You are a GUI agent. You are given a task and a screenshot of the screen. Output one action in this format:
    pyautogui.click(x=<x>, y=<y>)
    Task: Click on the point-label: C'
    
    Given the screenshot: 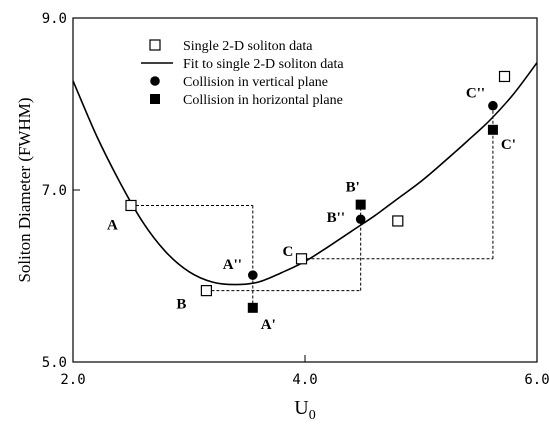 What is the action you would take?
    pyautogui.click(x=508, y=145)
    